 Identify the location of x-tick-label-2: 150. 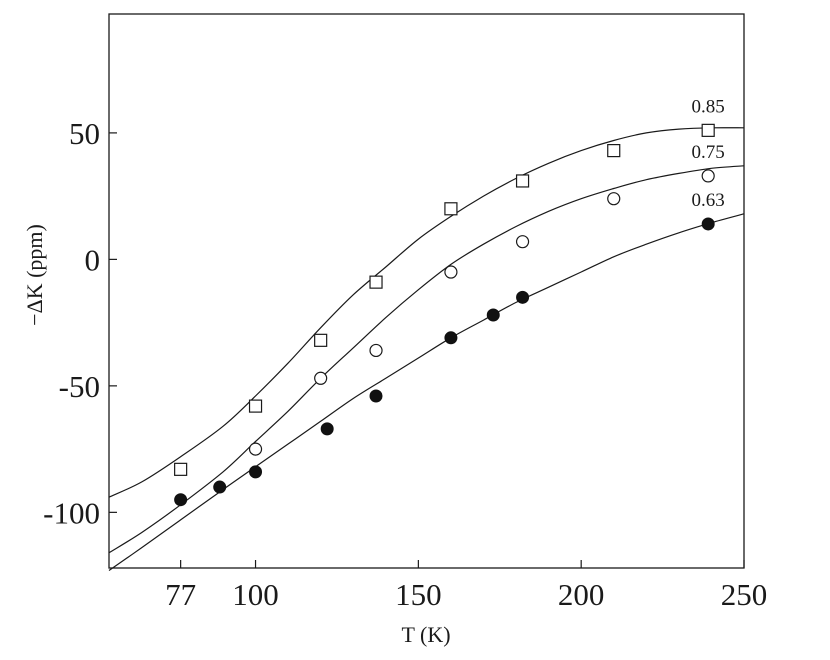
(418, 594).